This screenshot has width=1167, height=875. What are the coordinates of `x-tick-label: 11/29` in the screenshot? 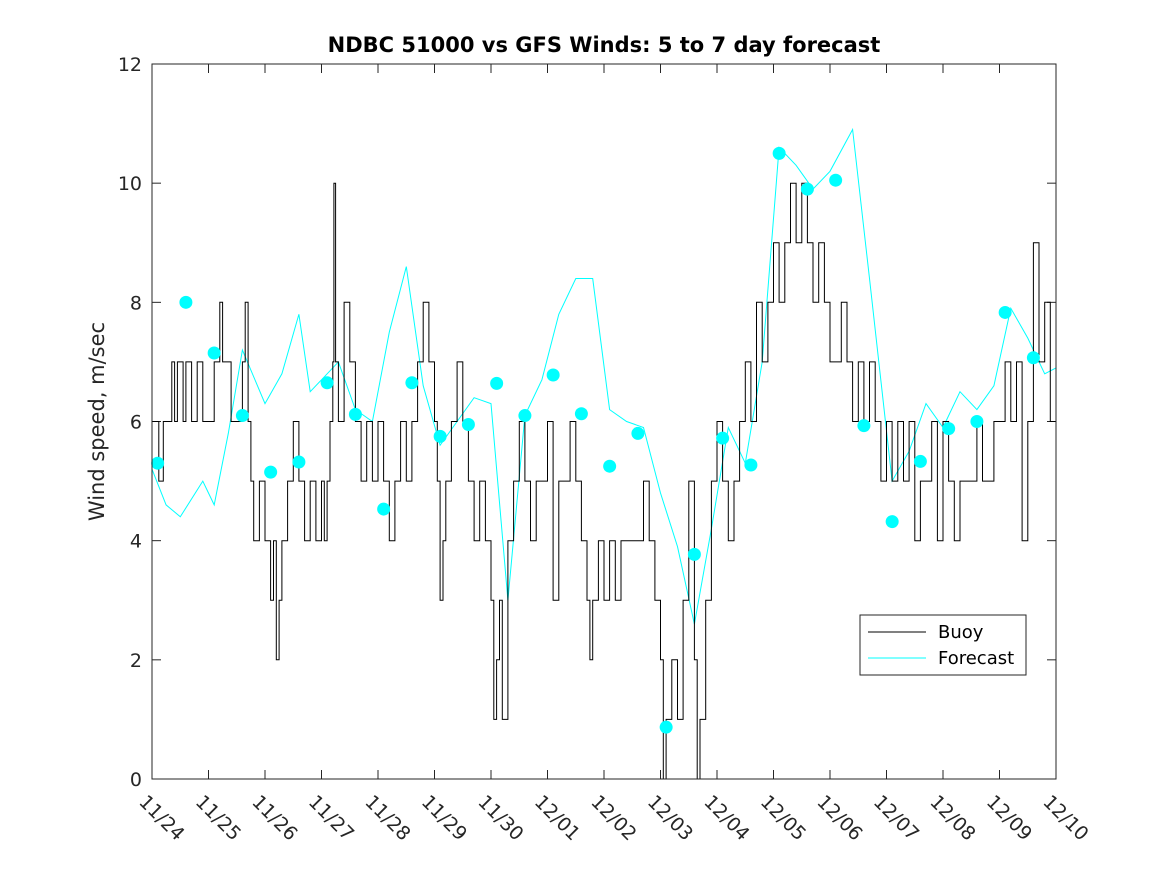 It's located at (444, 818).